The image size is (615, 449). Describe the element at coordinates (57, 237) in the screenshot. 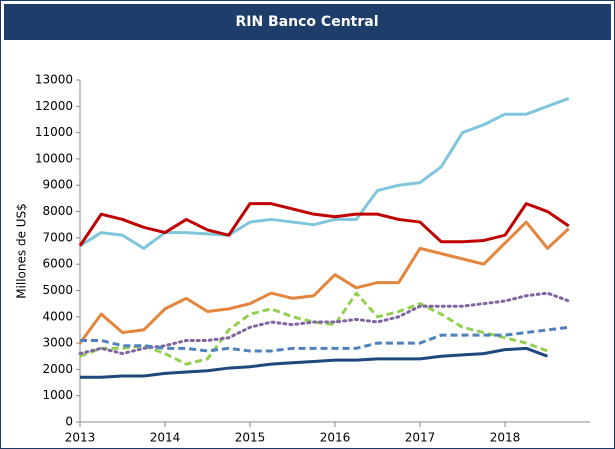

I see `y-tick-label: 7000` at that location.